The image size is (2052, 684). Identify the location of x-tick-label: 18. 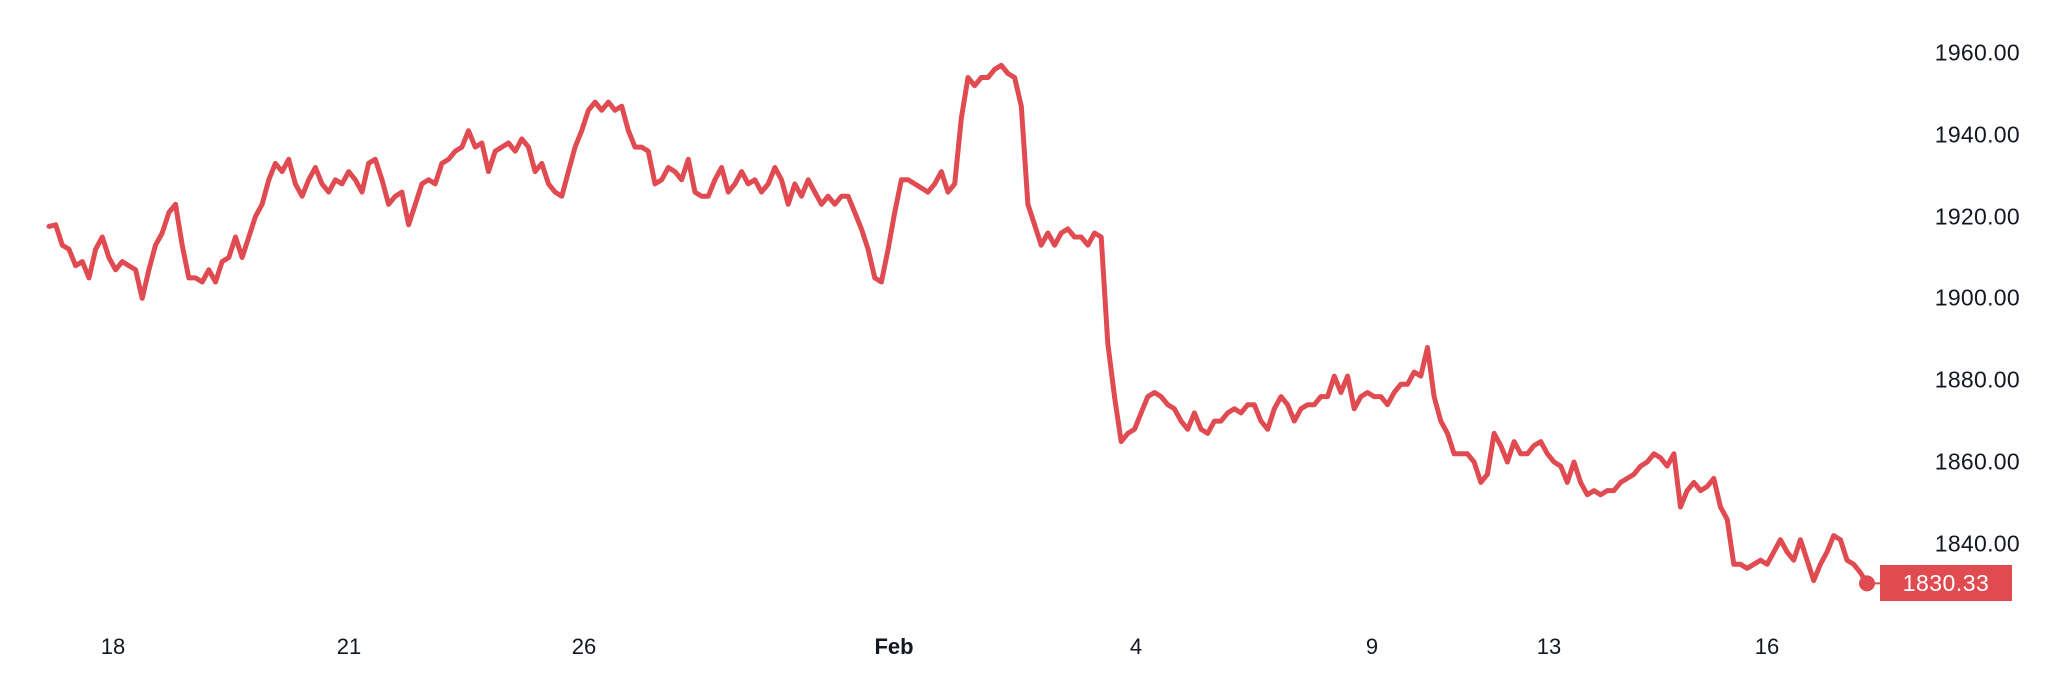
(113, 646).